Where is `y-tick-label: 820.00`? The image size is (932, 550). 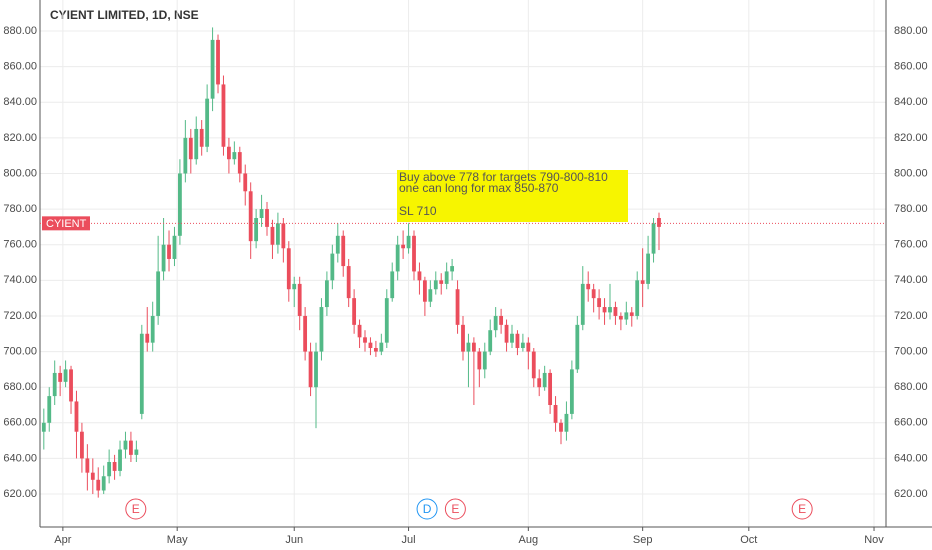
y-tick-label: 820.00 is located at coordinates (911, 138).